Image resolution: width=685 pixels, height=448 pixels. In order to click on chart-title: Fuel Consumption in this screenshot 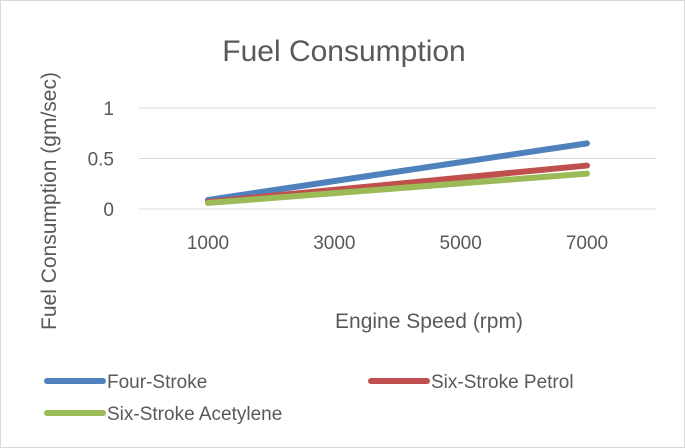, I will do `click(343, 51)`.